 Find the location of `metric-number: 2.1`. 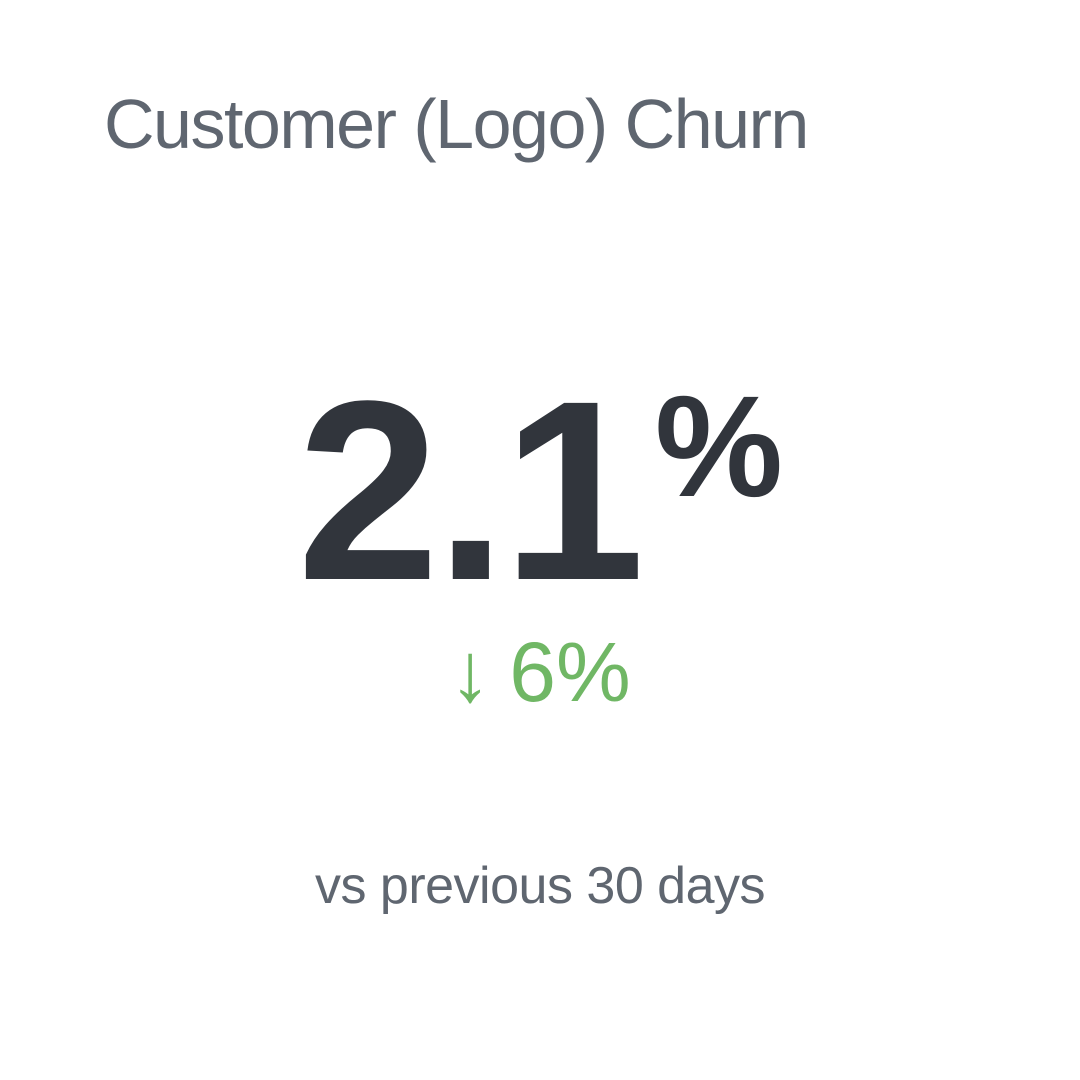

metric-number: 2.1 is located at coordinates (471, 491).